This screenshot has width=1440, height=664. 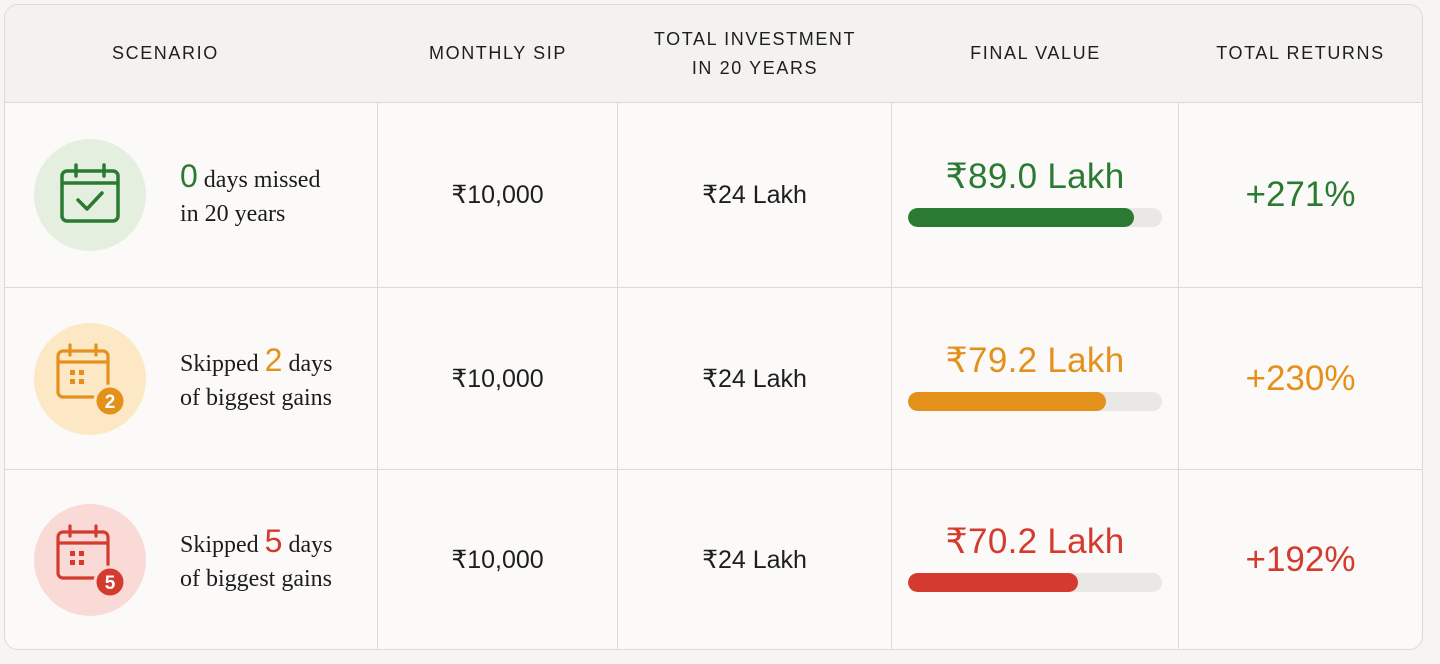 I want to click on total-returns-value: +271%, so click(x=1300, y=194).